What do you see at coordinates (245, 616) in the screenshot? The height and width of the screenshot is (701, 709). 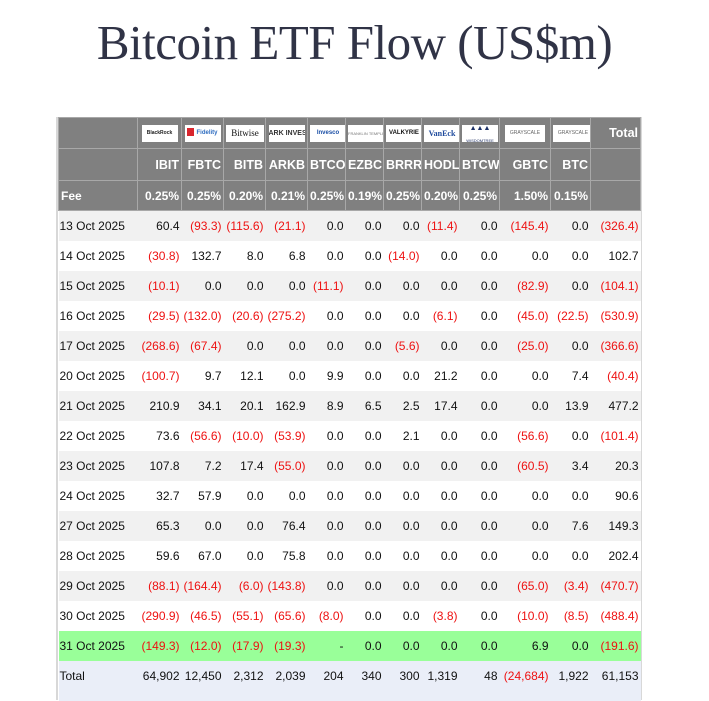 I see `flow-bitb: (55.1)` at bounding box center [245, 616].